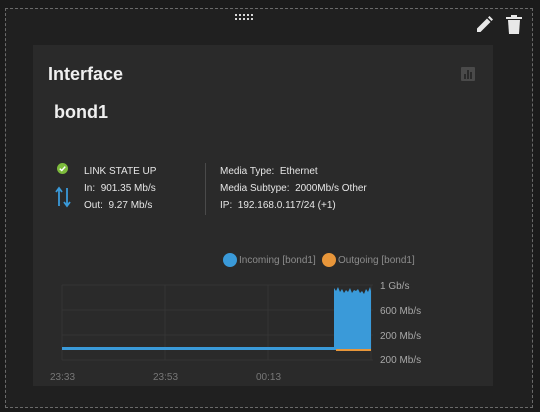 Image resolution: width=540 pixels, height=412 pixels. I want to click on bar-chart-icon, so click(468, 74).